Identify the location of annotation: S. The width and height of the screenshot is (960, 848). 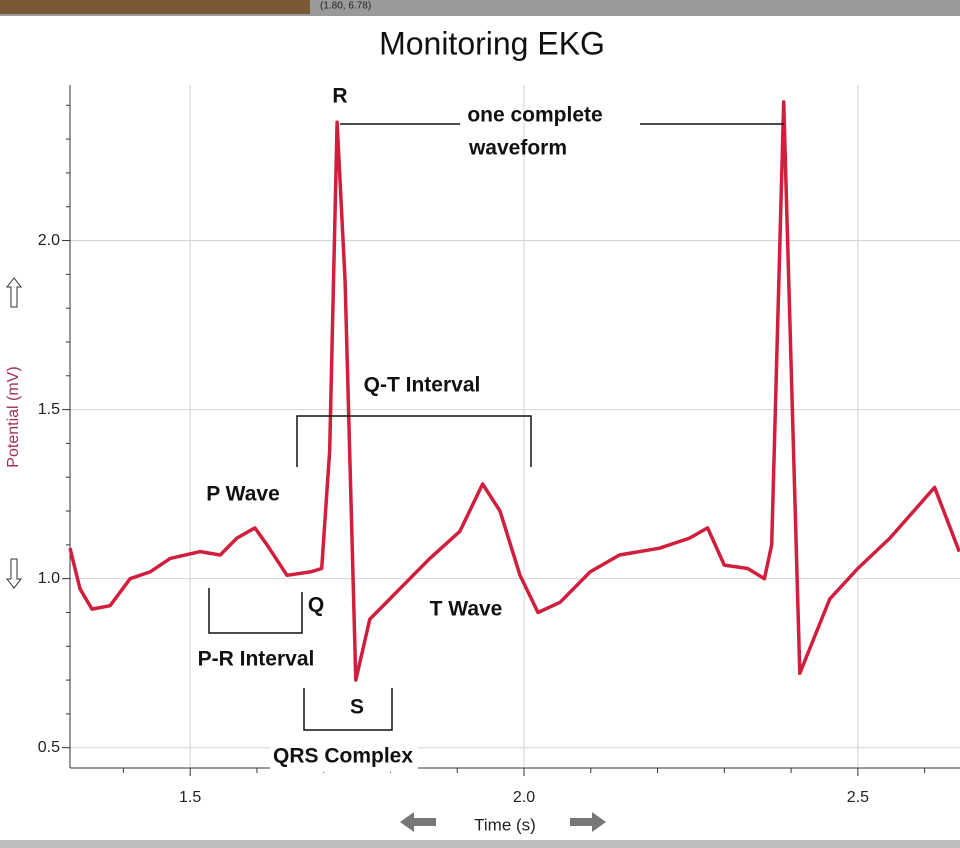
(357, 707).